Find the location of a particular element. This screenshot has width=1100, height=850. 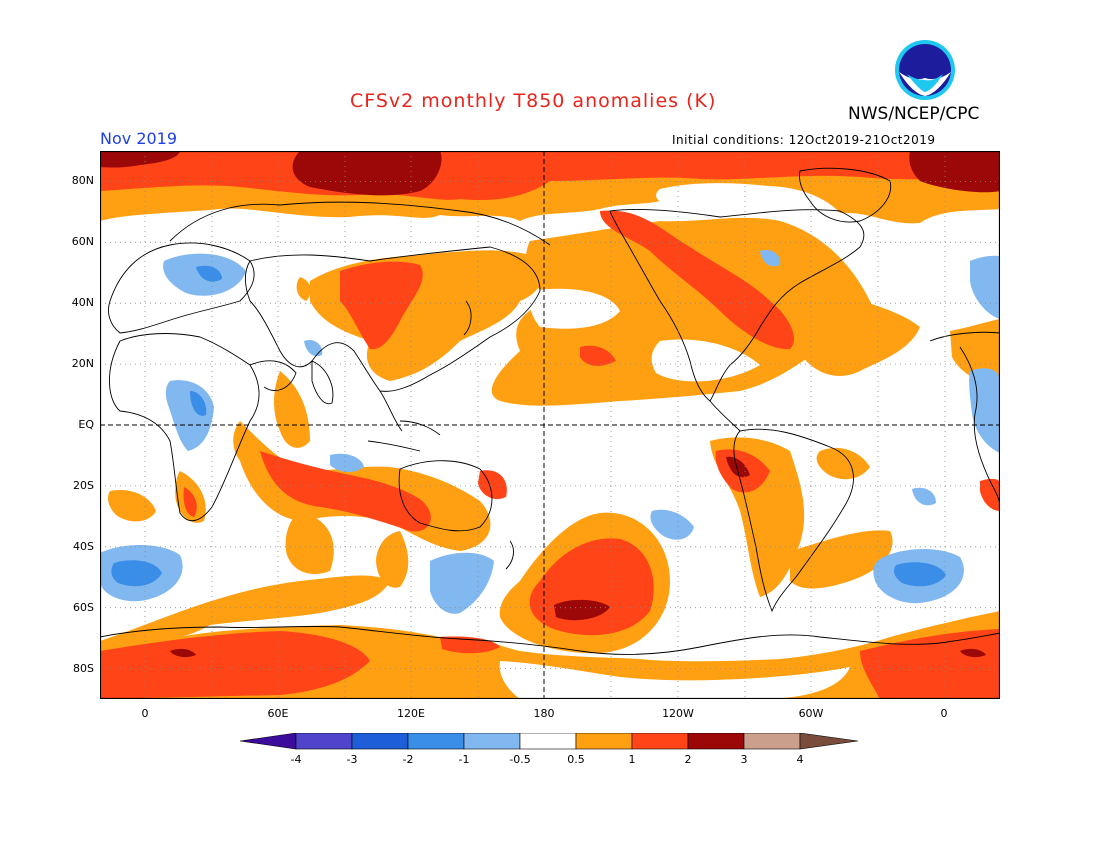

forecast-period: Nov 2019 is located at coordinates (139, 138).